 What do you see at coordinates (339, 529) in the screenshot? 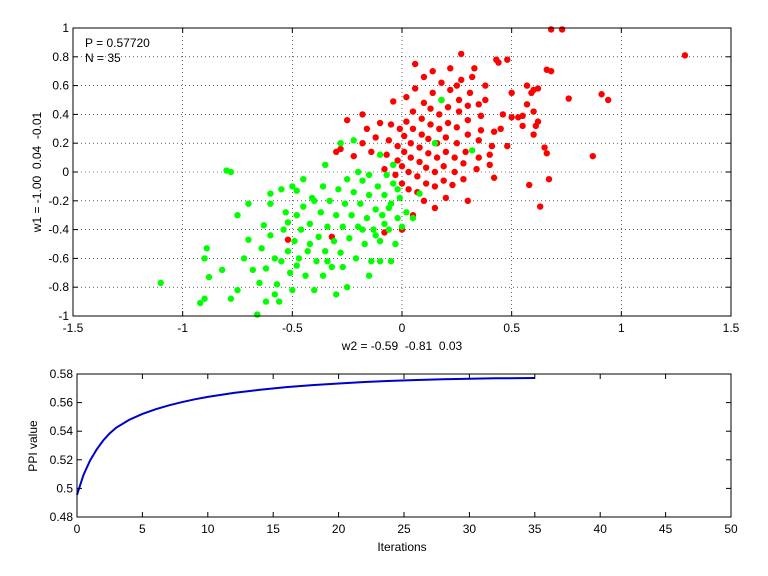
I see `x-tick-label: 20` at bounding box center [339, 529].